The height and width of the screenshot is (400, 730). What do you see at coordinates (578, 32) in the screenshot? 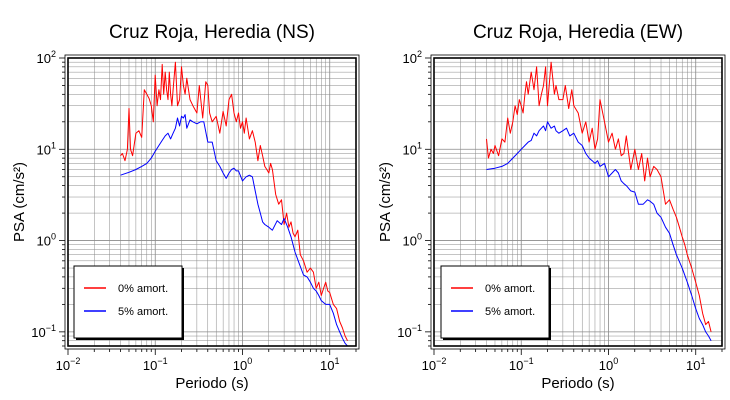
I see `chart-title: Cruz Roja, Heredia (EW)` at bounding box center [578, 32].